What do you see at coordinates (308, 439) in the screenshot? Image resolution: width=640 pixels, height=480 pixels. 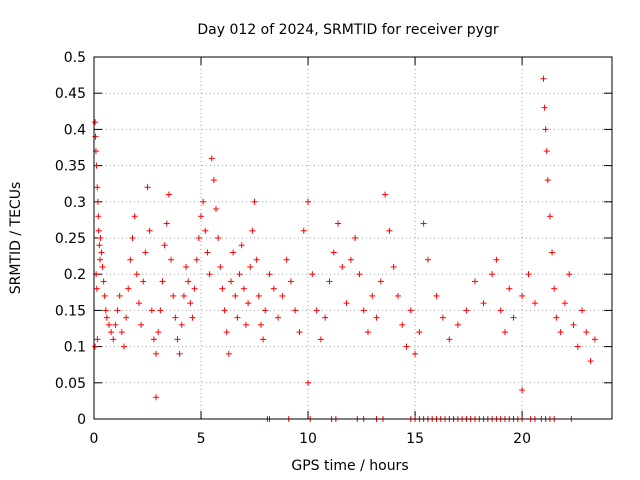 I see `x-tick-label: 10` at bounding box center [308, 439].